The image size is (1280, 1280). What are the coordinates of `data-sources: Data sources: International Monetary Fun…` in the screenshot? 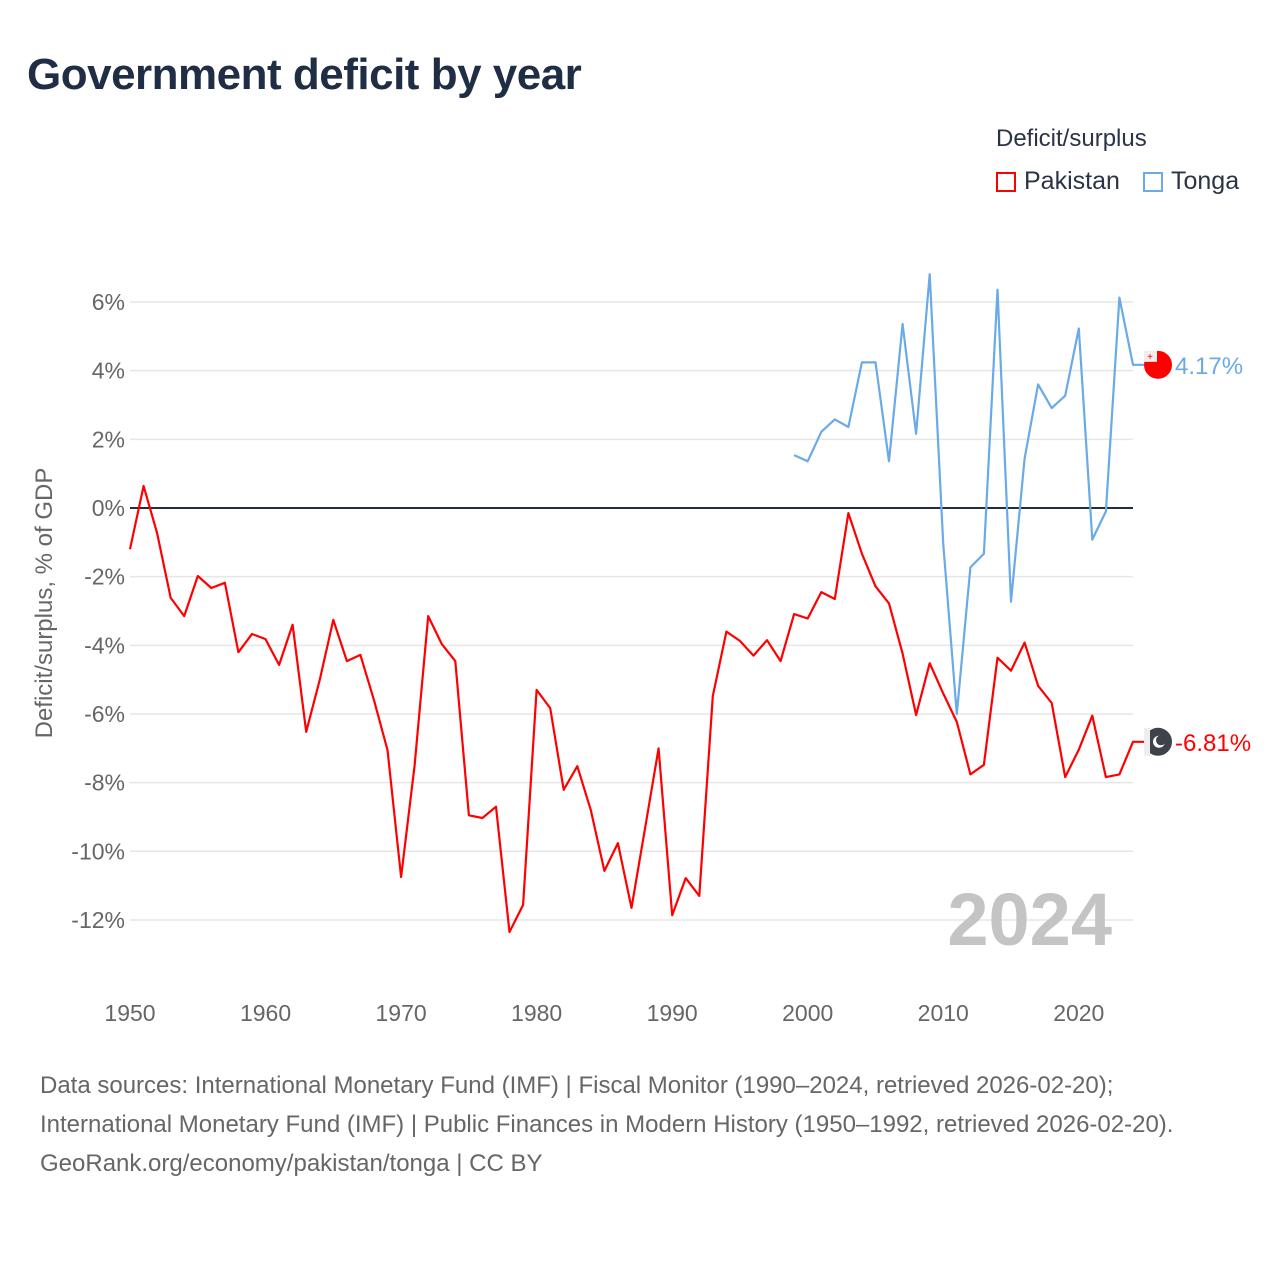 It's located at (607, 1105).